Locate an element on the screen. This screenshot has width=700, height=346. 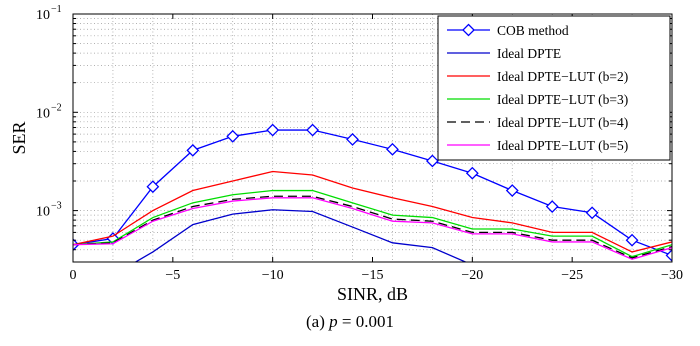
x-tick-label: −30 is located at coordinates (672, 275).